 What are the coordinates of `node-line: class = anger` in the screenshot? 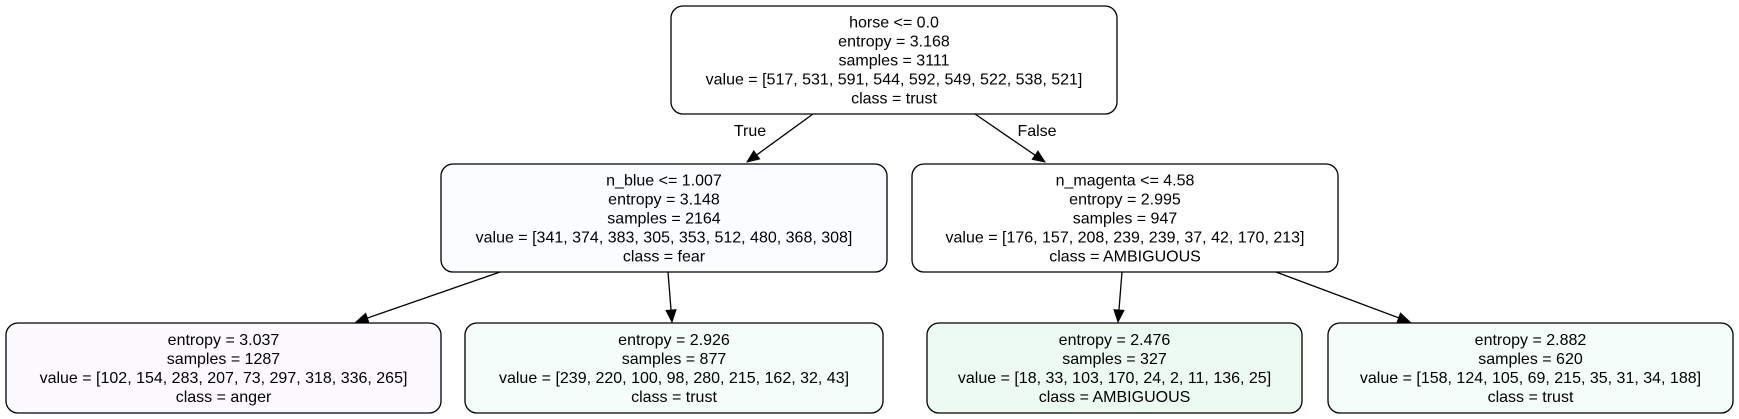 It's located at (224, 397).